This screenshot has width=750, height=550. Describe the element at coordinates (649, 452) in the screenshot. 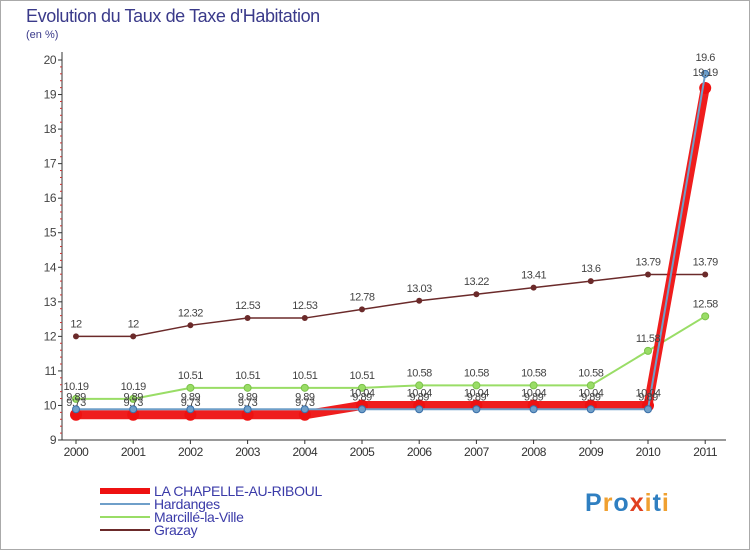

I see `x-tick-label: 2010` at that location.